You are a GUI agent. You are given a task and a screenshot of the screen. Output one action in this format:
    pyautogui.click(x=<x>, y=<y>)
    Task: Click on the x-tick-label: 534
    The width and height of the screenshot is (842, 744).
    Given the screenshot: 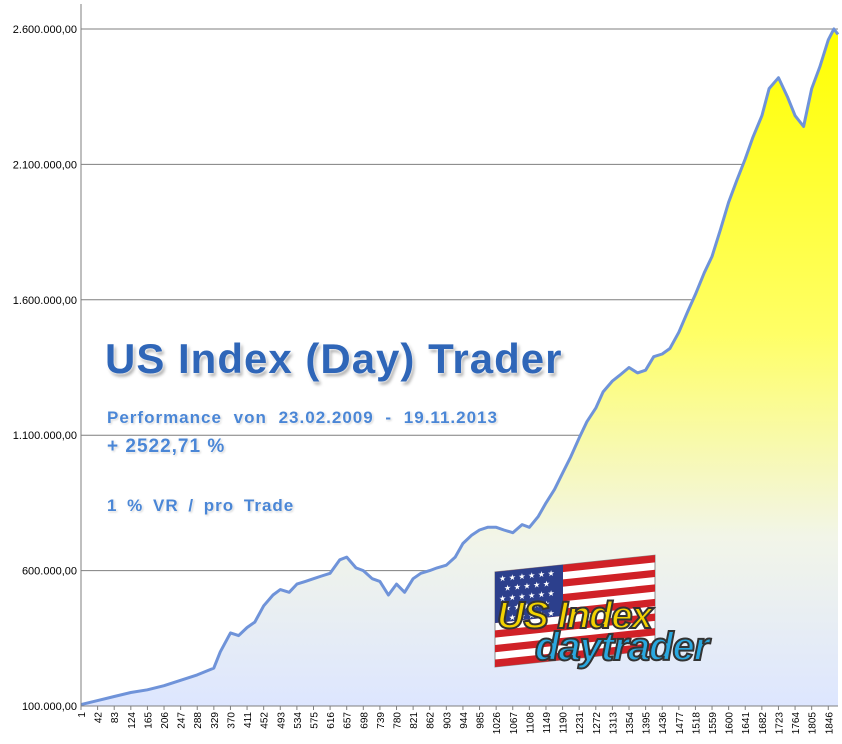 What is the action you would take?
    pyautogui.click(x=298, y=720)
    